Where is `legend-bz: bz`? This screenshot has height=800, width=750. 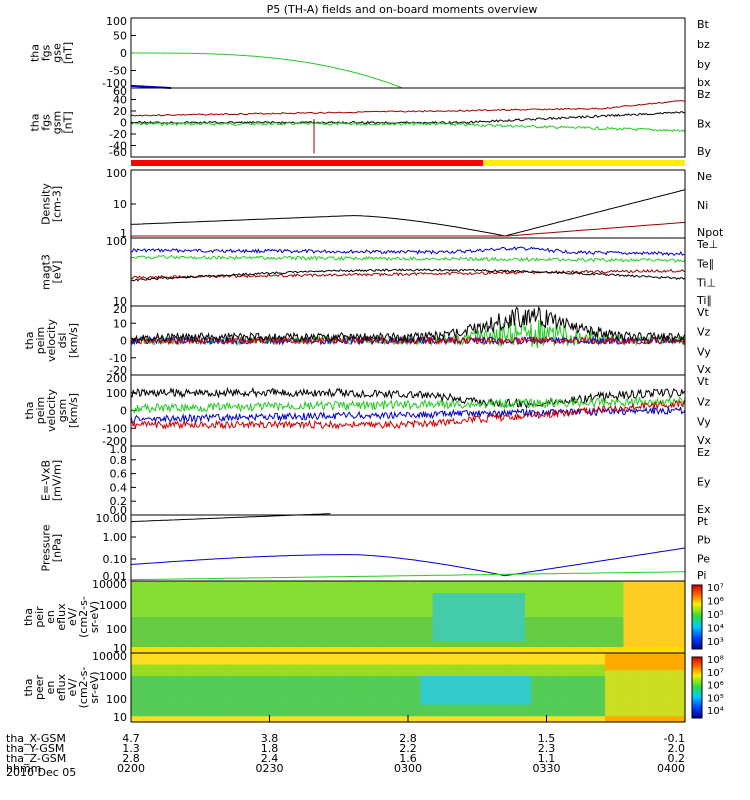 legend-bz: bz is located at coordinates (703, 44).